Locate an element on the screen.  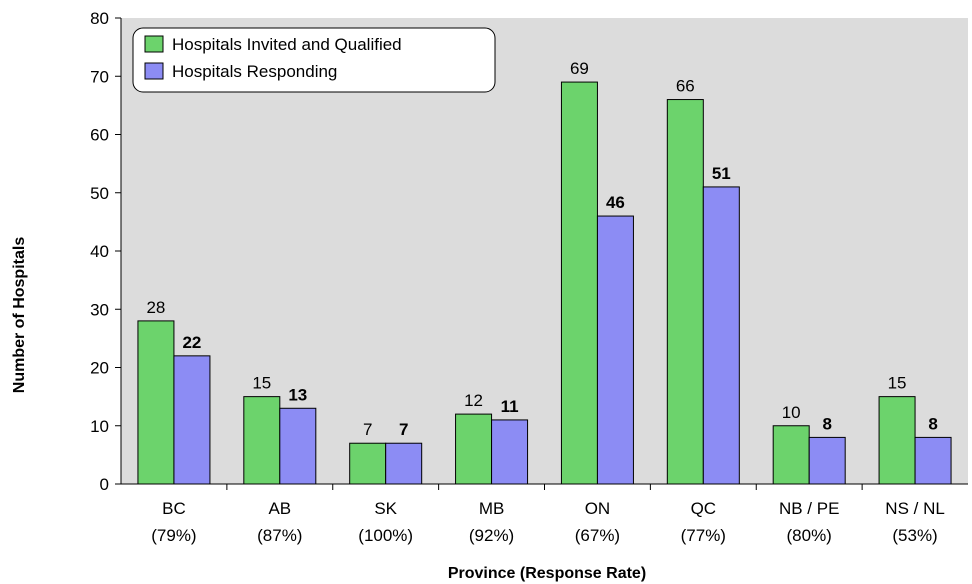
data-label: 51 is located at coordinates (721, 173).